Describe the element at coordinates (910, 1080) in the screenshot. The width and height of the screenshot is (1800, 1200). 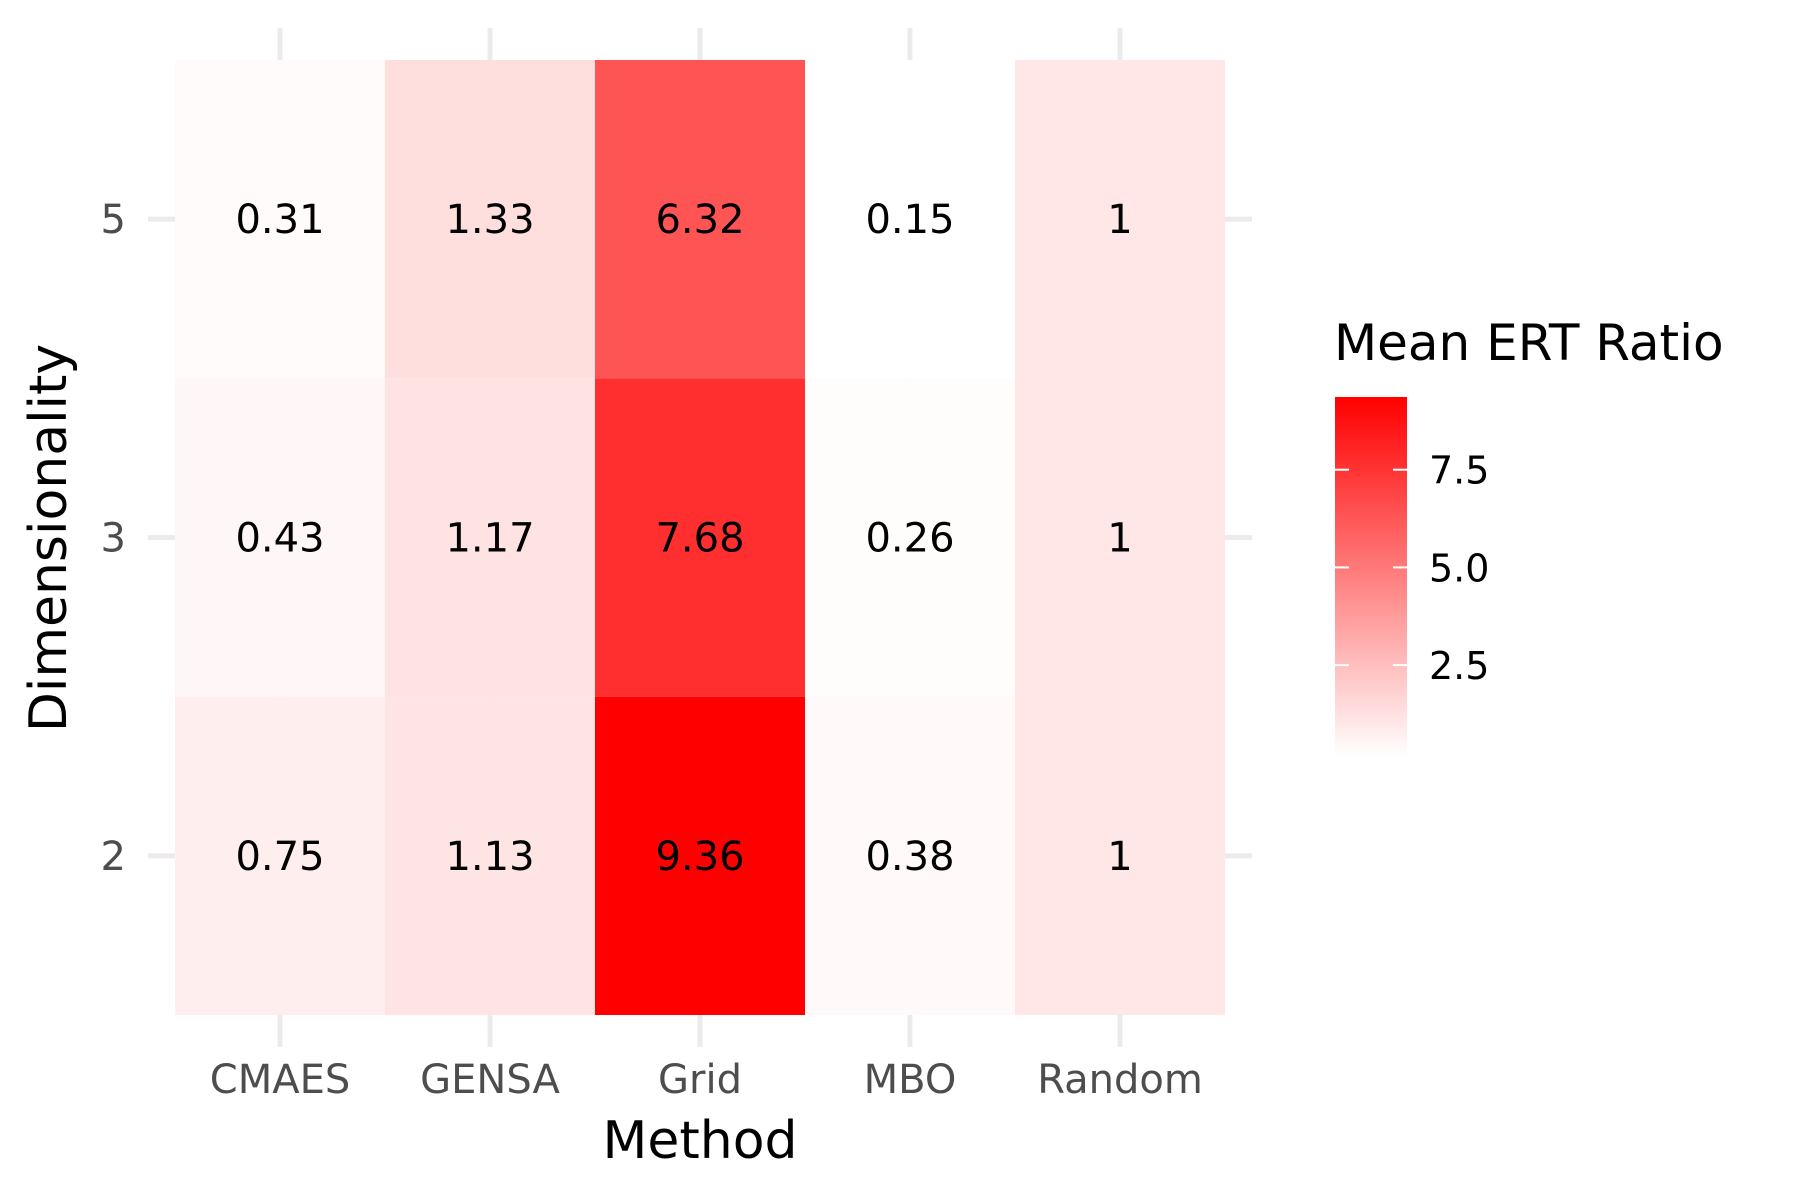
I see `x-tick-label: MBO` at that location.